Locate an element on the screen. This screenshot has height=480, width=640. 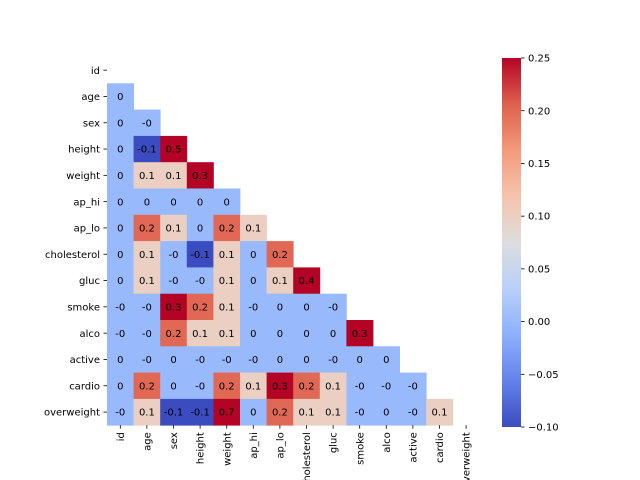
heatmap-cell-active-ap-lo is located at coordinates (280, 359).